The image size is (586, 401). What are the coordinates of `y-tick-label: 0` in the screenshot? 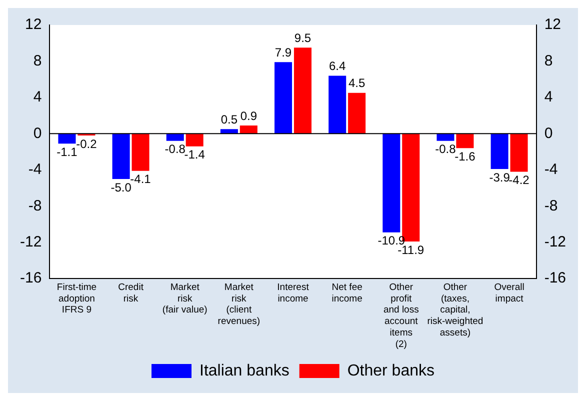 It's located at (37, 133).